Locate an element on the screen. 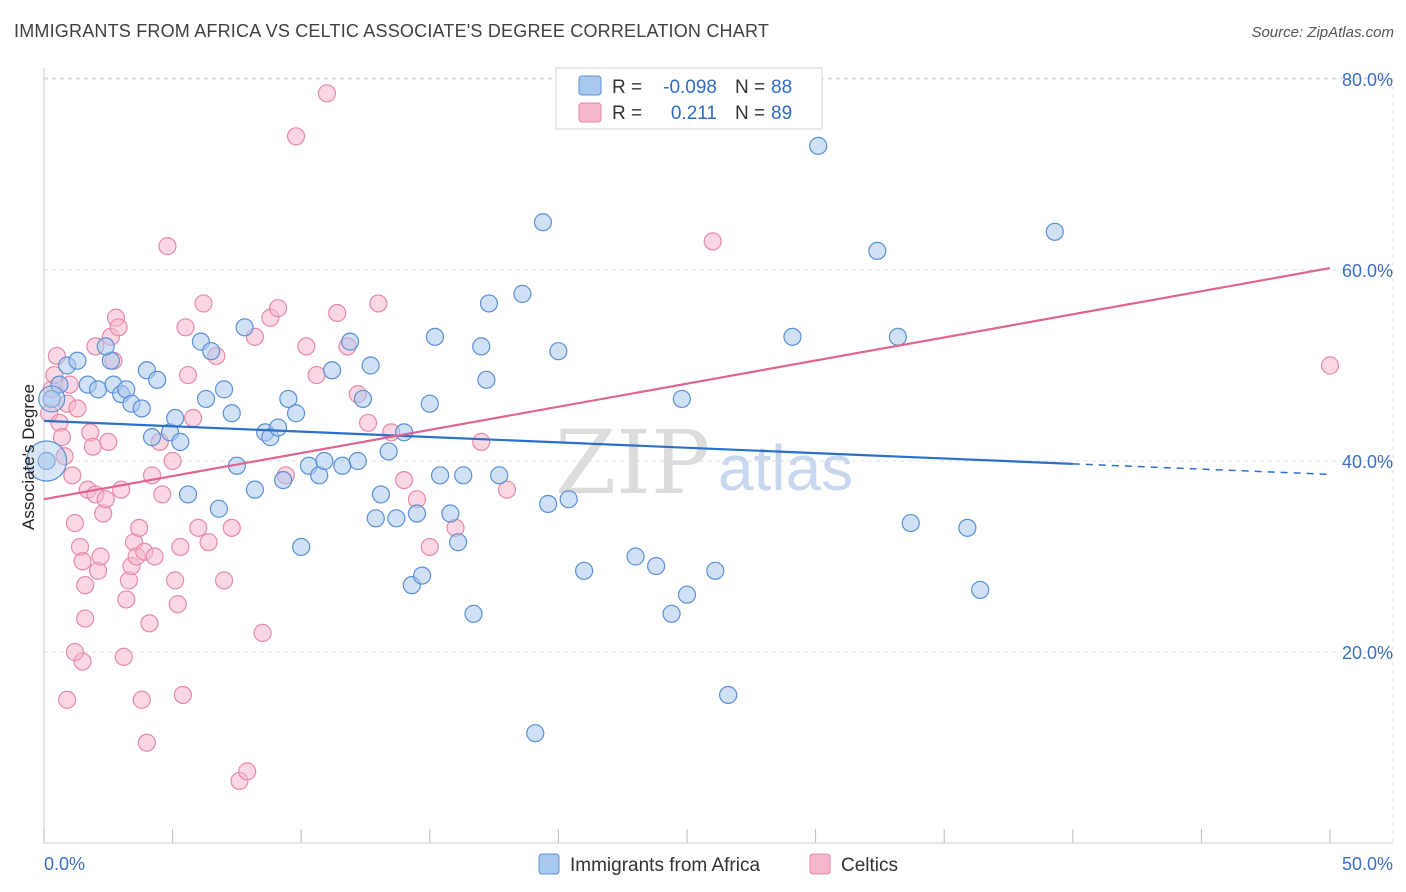  stats-r-label-2: R = is located at coordinates (627, 113).